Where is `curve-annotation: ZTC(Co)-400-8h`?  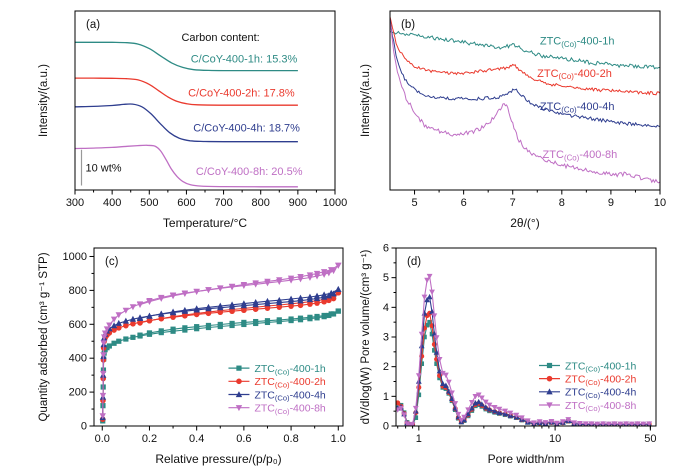
curve-annotation: ZTC(Co)-400-8h is located at coordinates (580, 155).